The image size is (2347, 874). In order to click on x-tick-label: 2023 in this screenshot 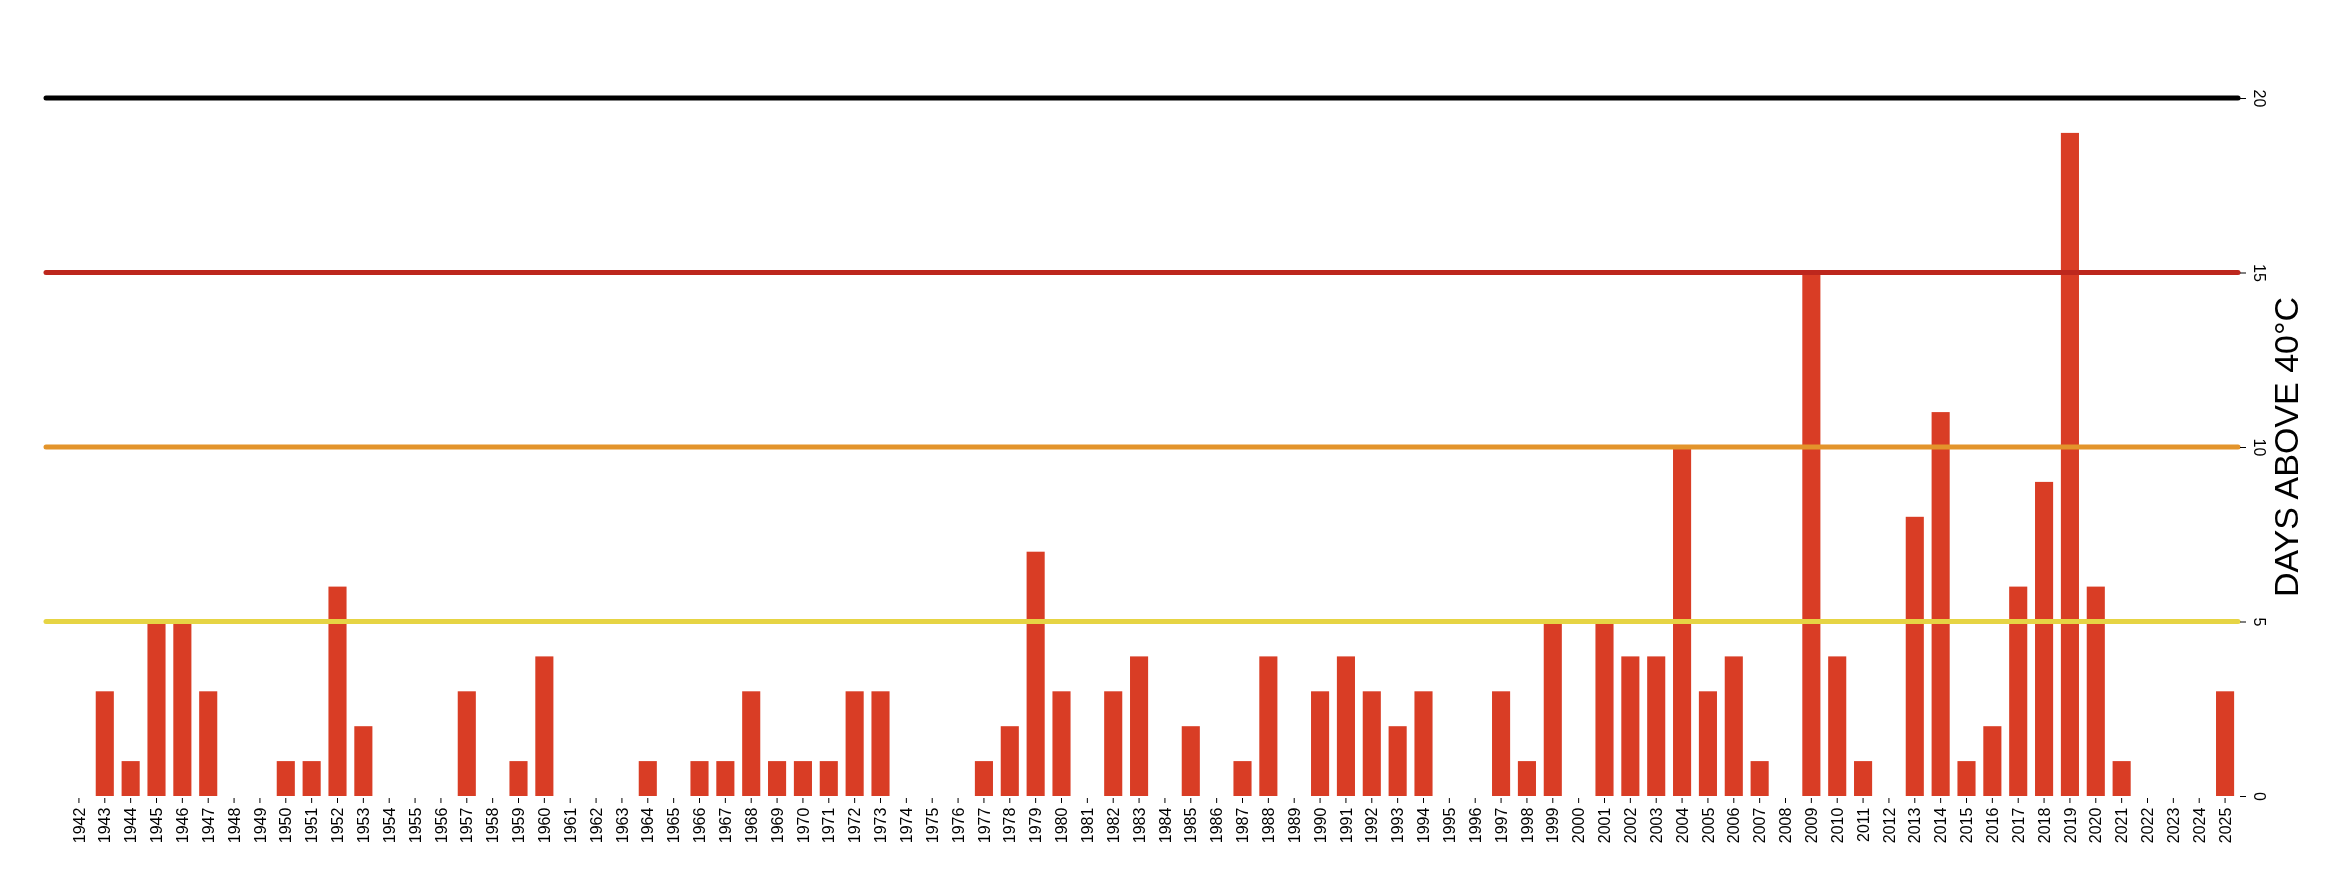, I will do `click(2173, 825)`.